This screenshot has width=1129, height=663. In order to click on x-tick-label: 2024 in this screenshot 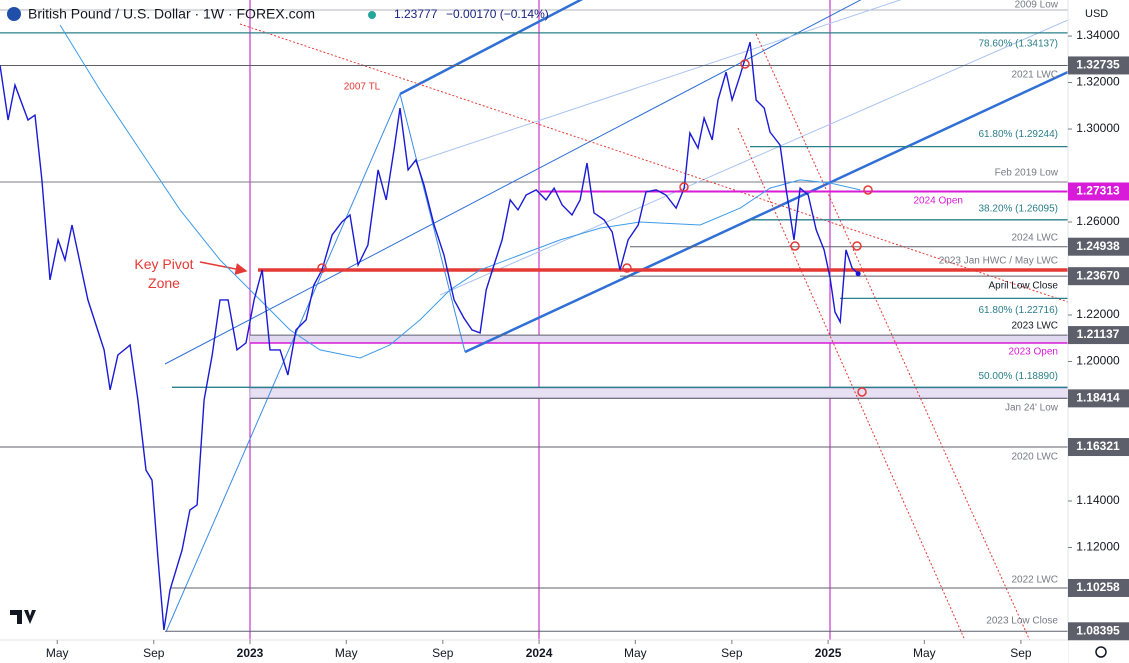, I will do `click(539, 653)`.